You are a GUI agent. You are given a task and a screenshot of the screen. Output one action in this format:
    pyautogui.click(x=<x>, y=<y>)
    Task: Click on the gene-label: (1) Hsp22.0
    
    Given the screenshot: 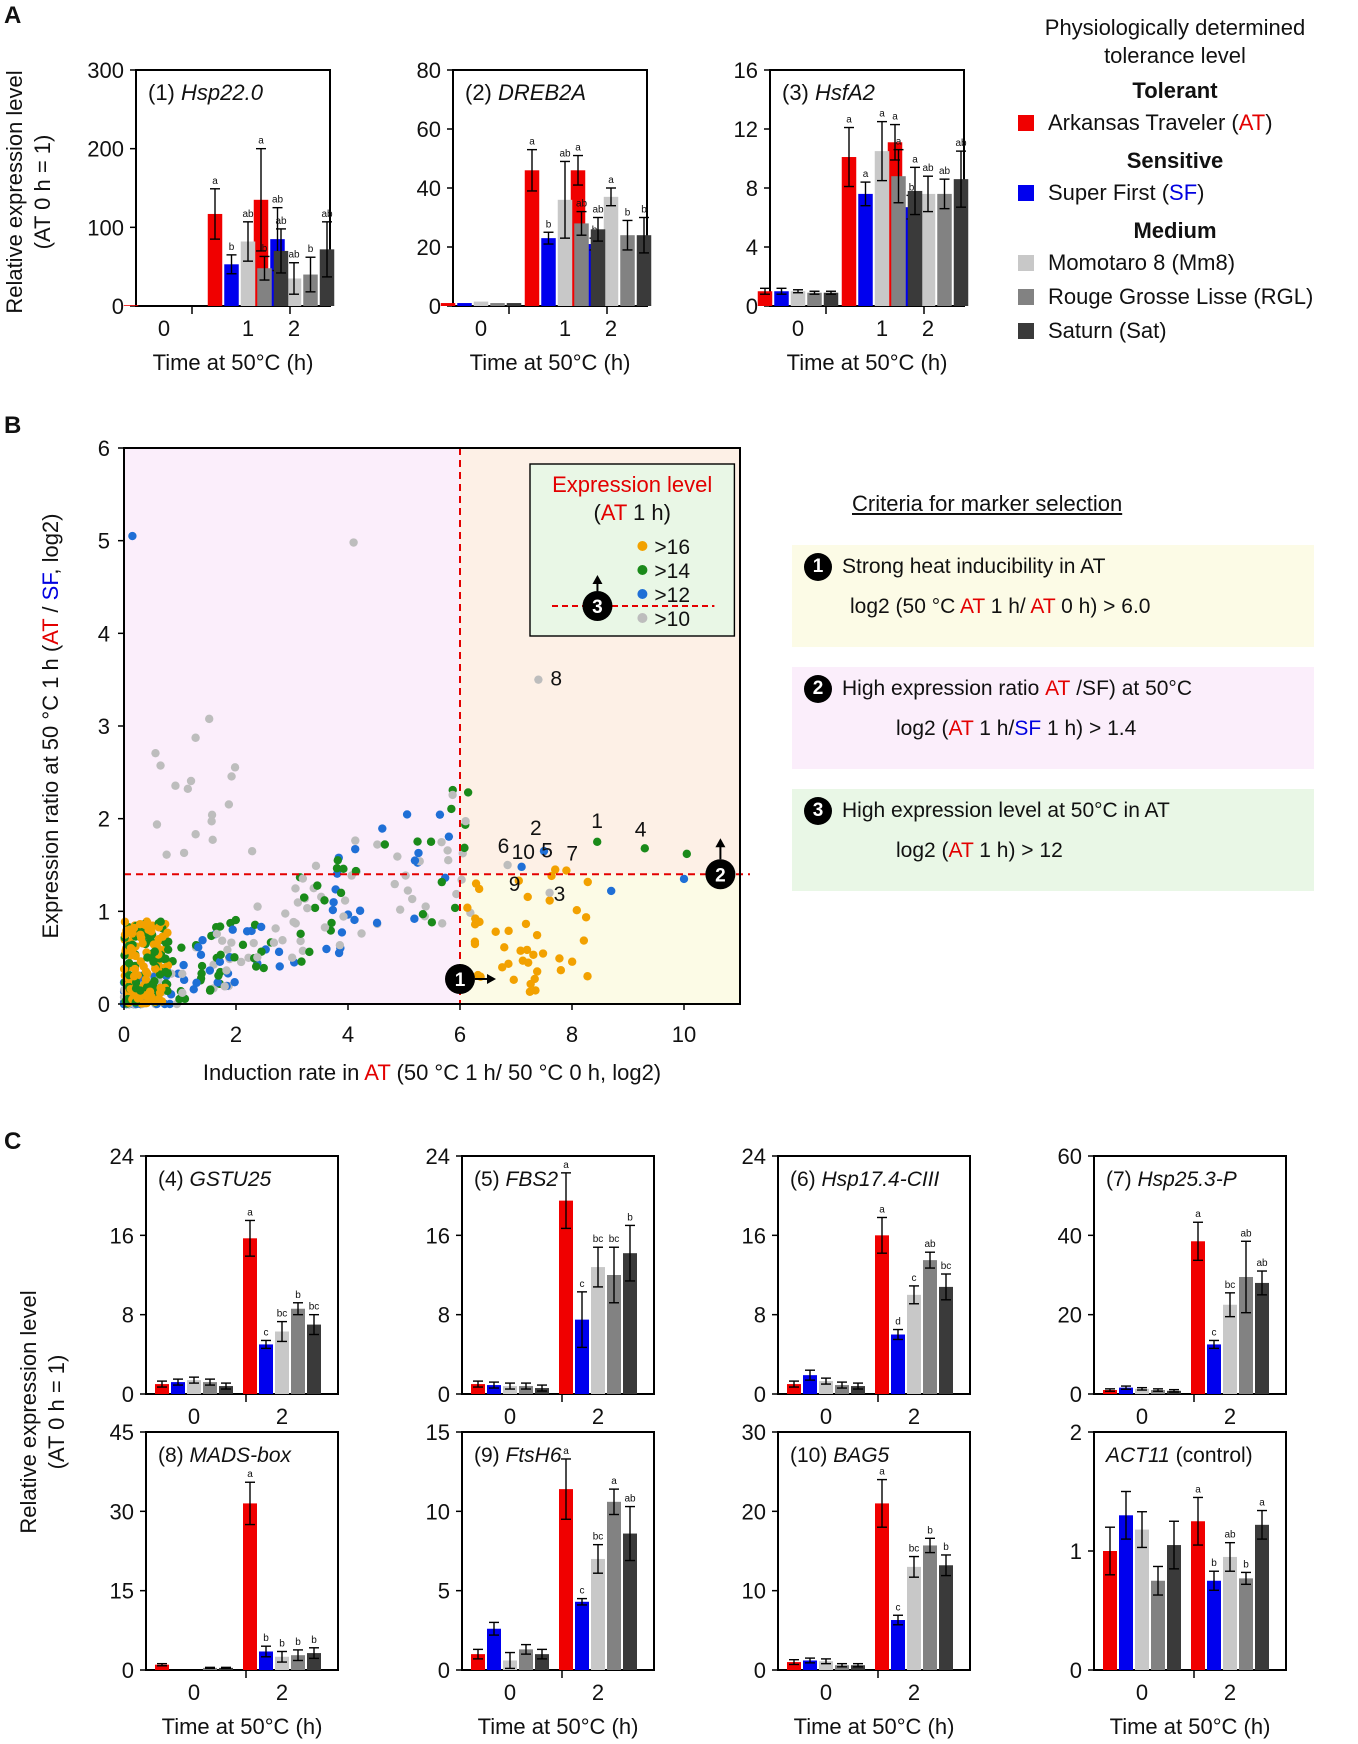 What is the action you would take?
    pyautogui.click(x=206, y=92)
    